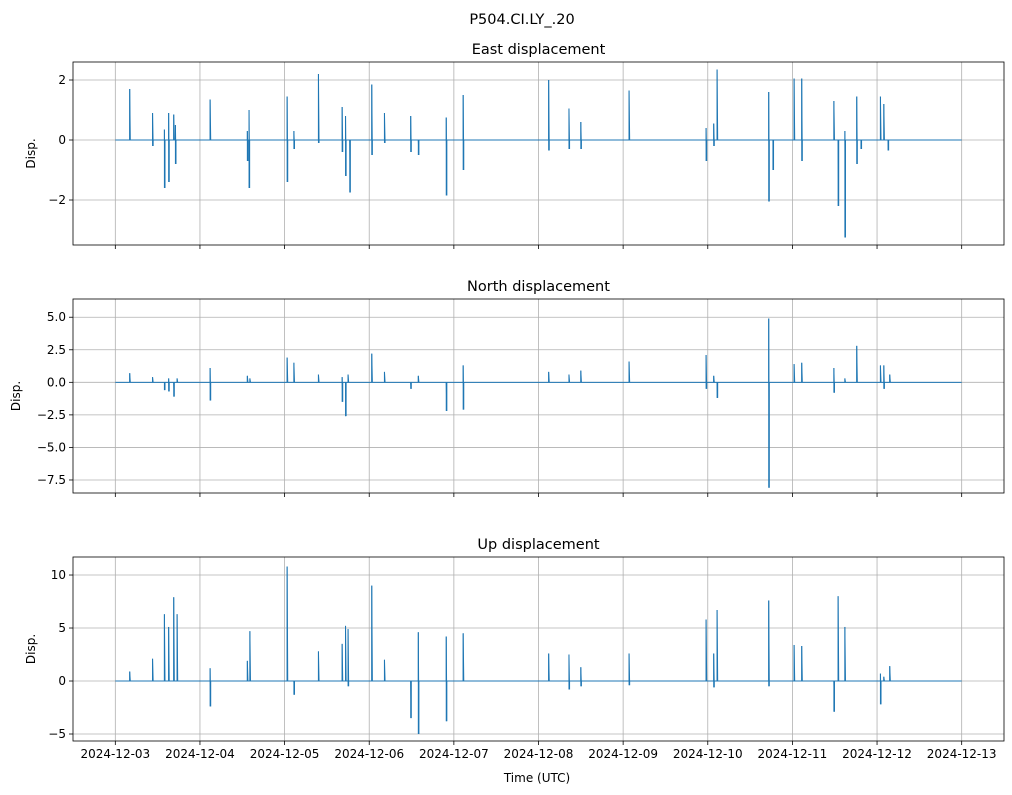  I want to click on y-tick-label: 5.0, so click(56, 317).